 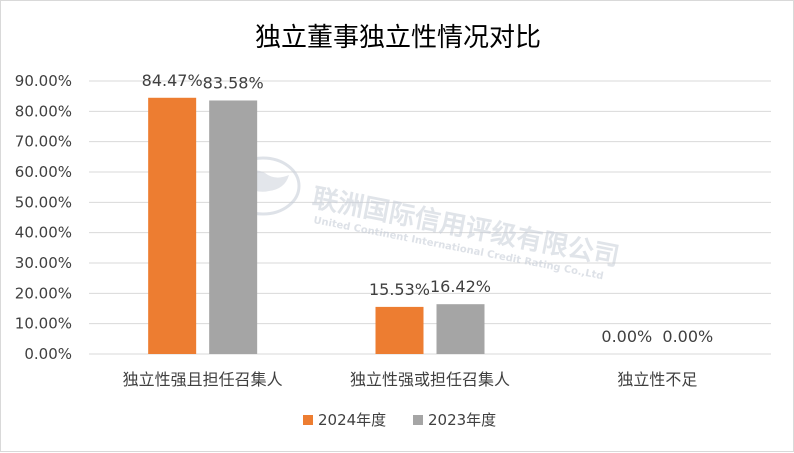 I want to click on chart-title: 独立董事独立性情况对比, so click(x=398, y=38).